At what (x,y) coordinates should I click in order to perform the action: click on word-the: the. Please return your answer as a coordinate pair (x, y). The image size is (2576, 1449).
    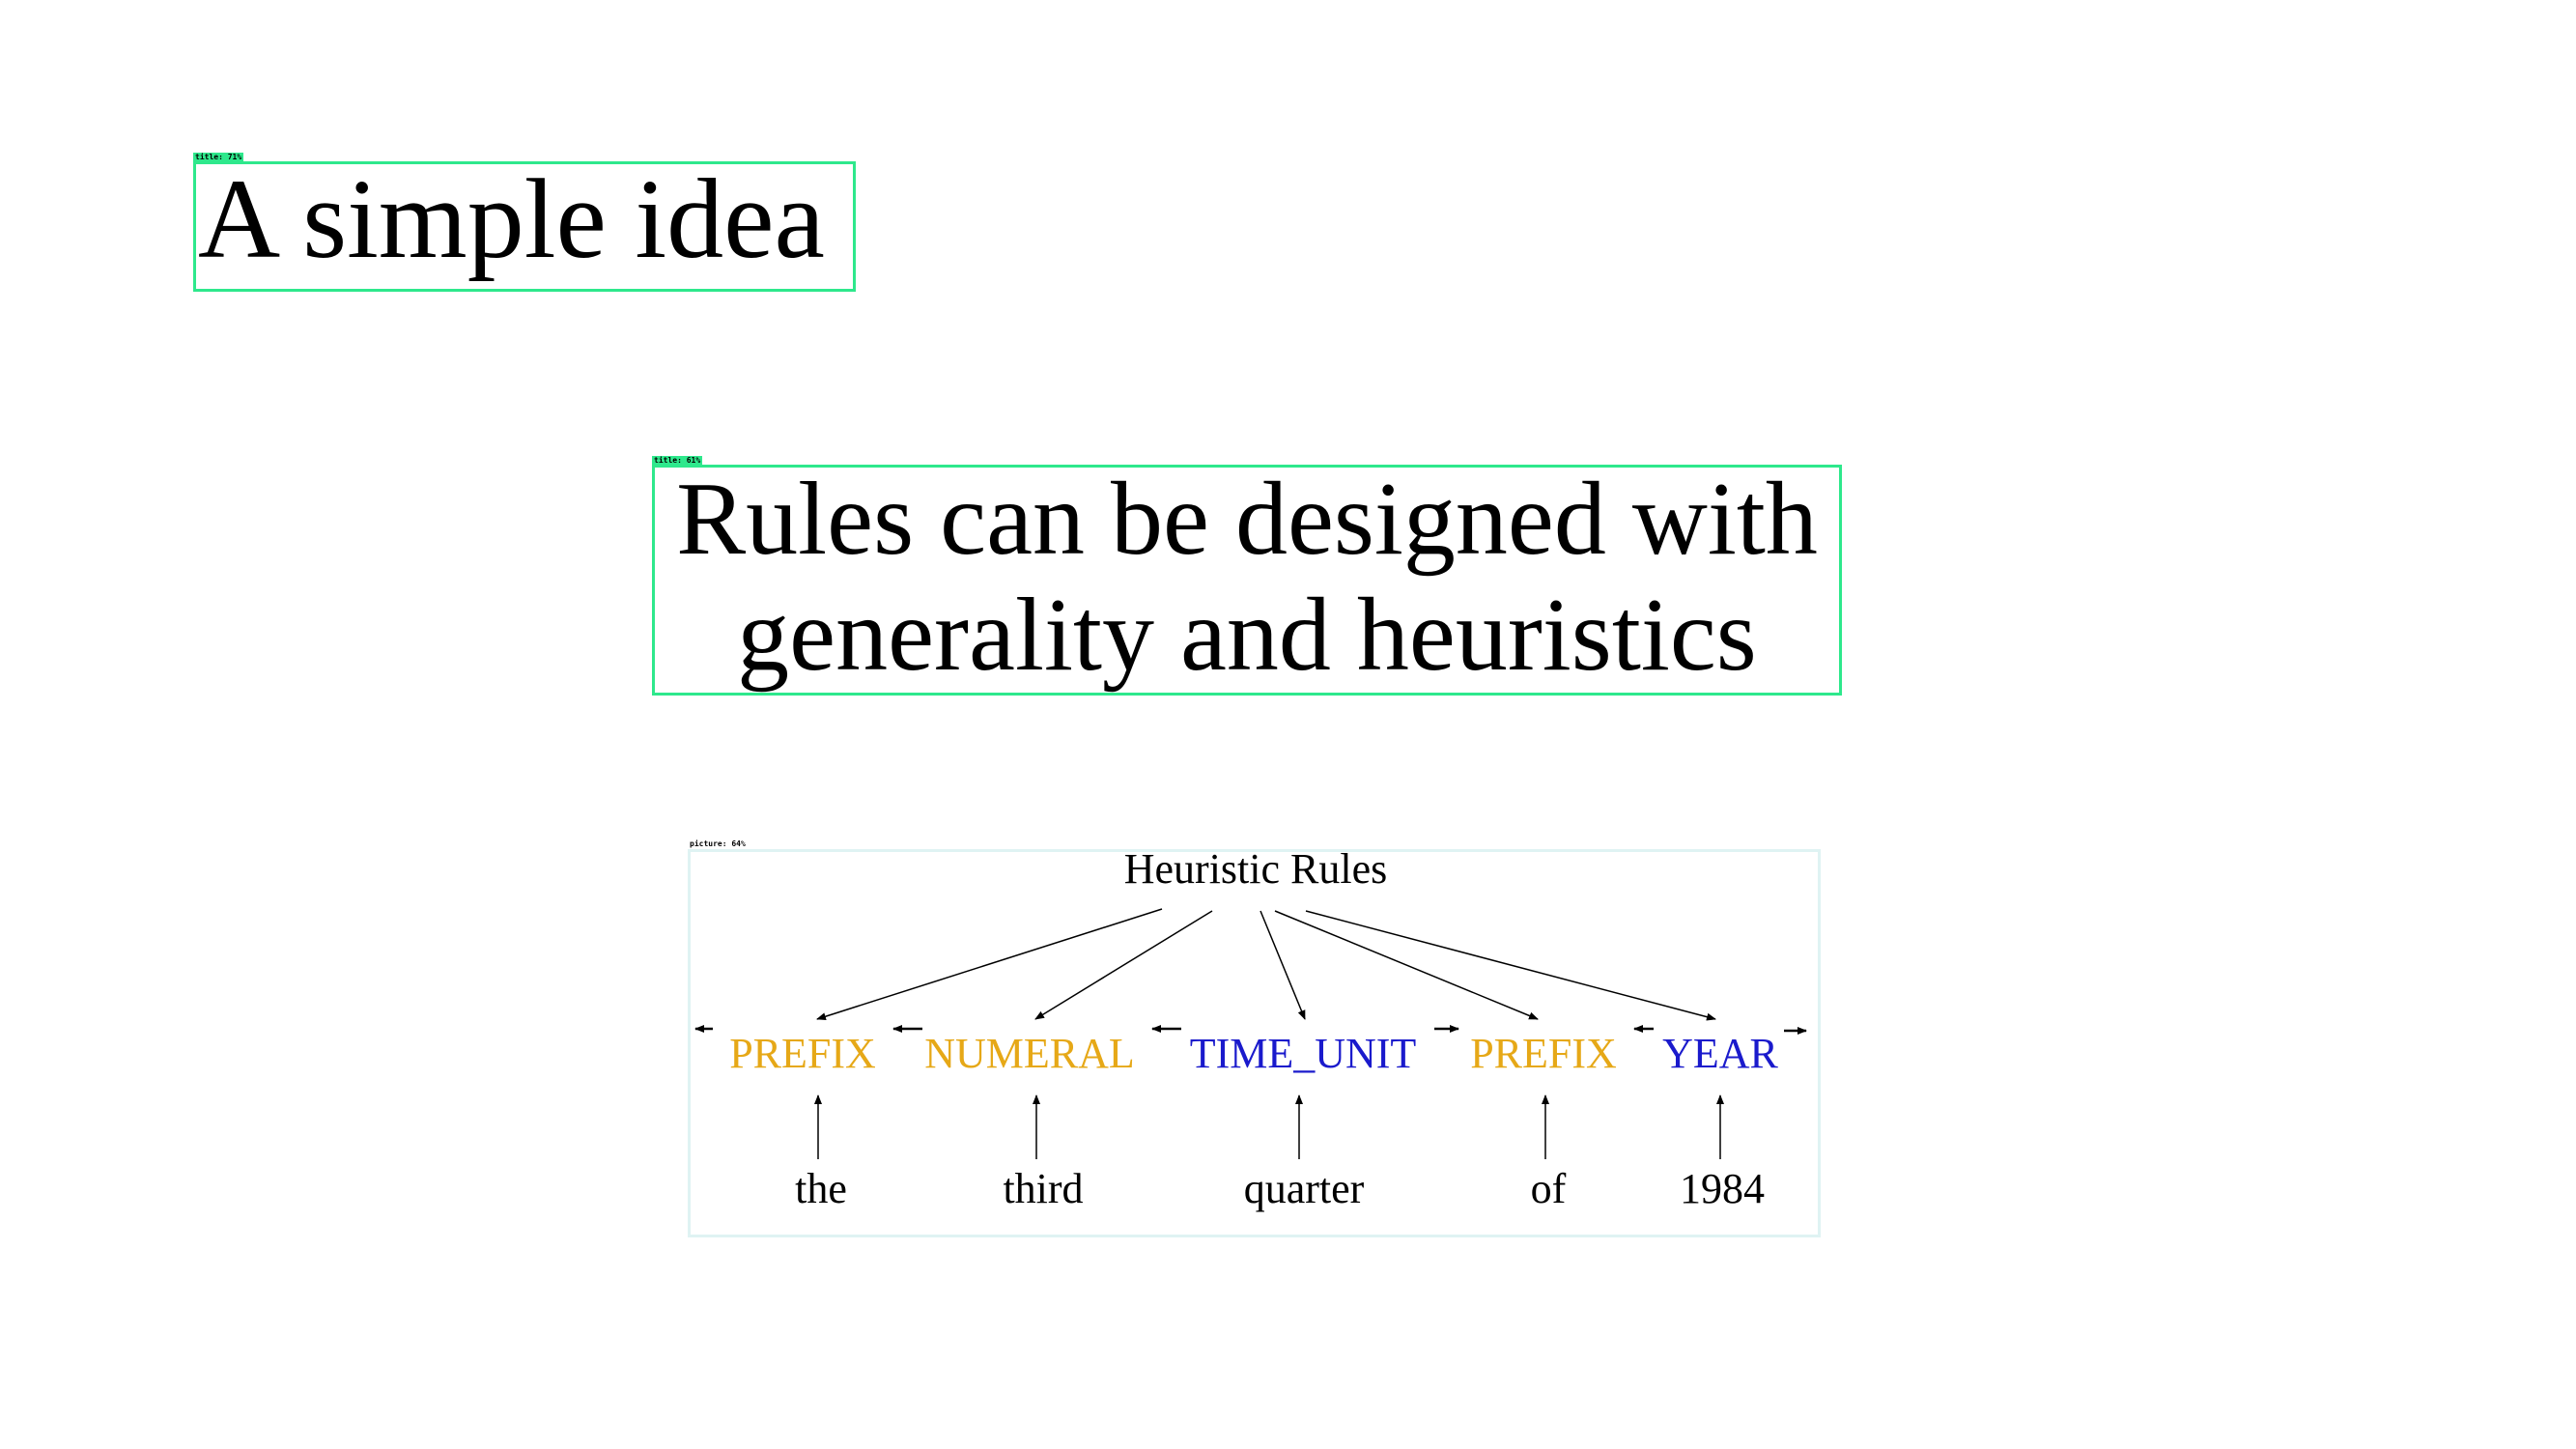
    Looking at the image, I should click on (821, 1188).